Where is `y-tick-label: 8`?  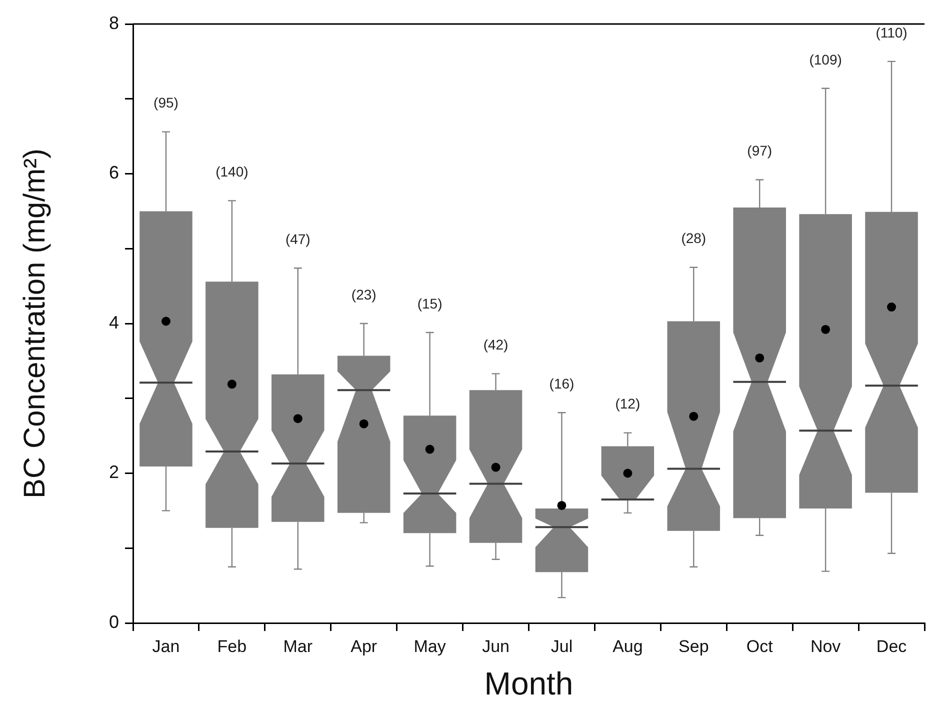 y-tick-label: 8 is located at coordinates (113, 22).